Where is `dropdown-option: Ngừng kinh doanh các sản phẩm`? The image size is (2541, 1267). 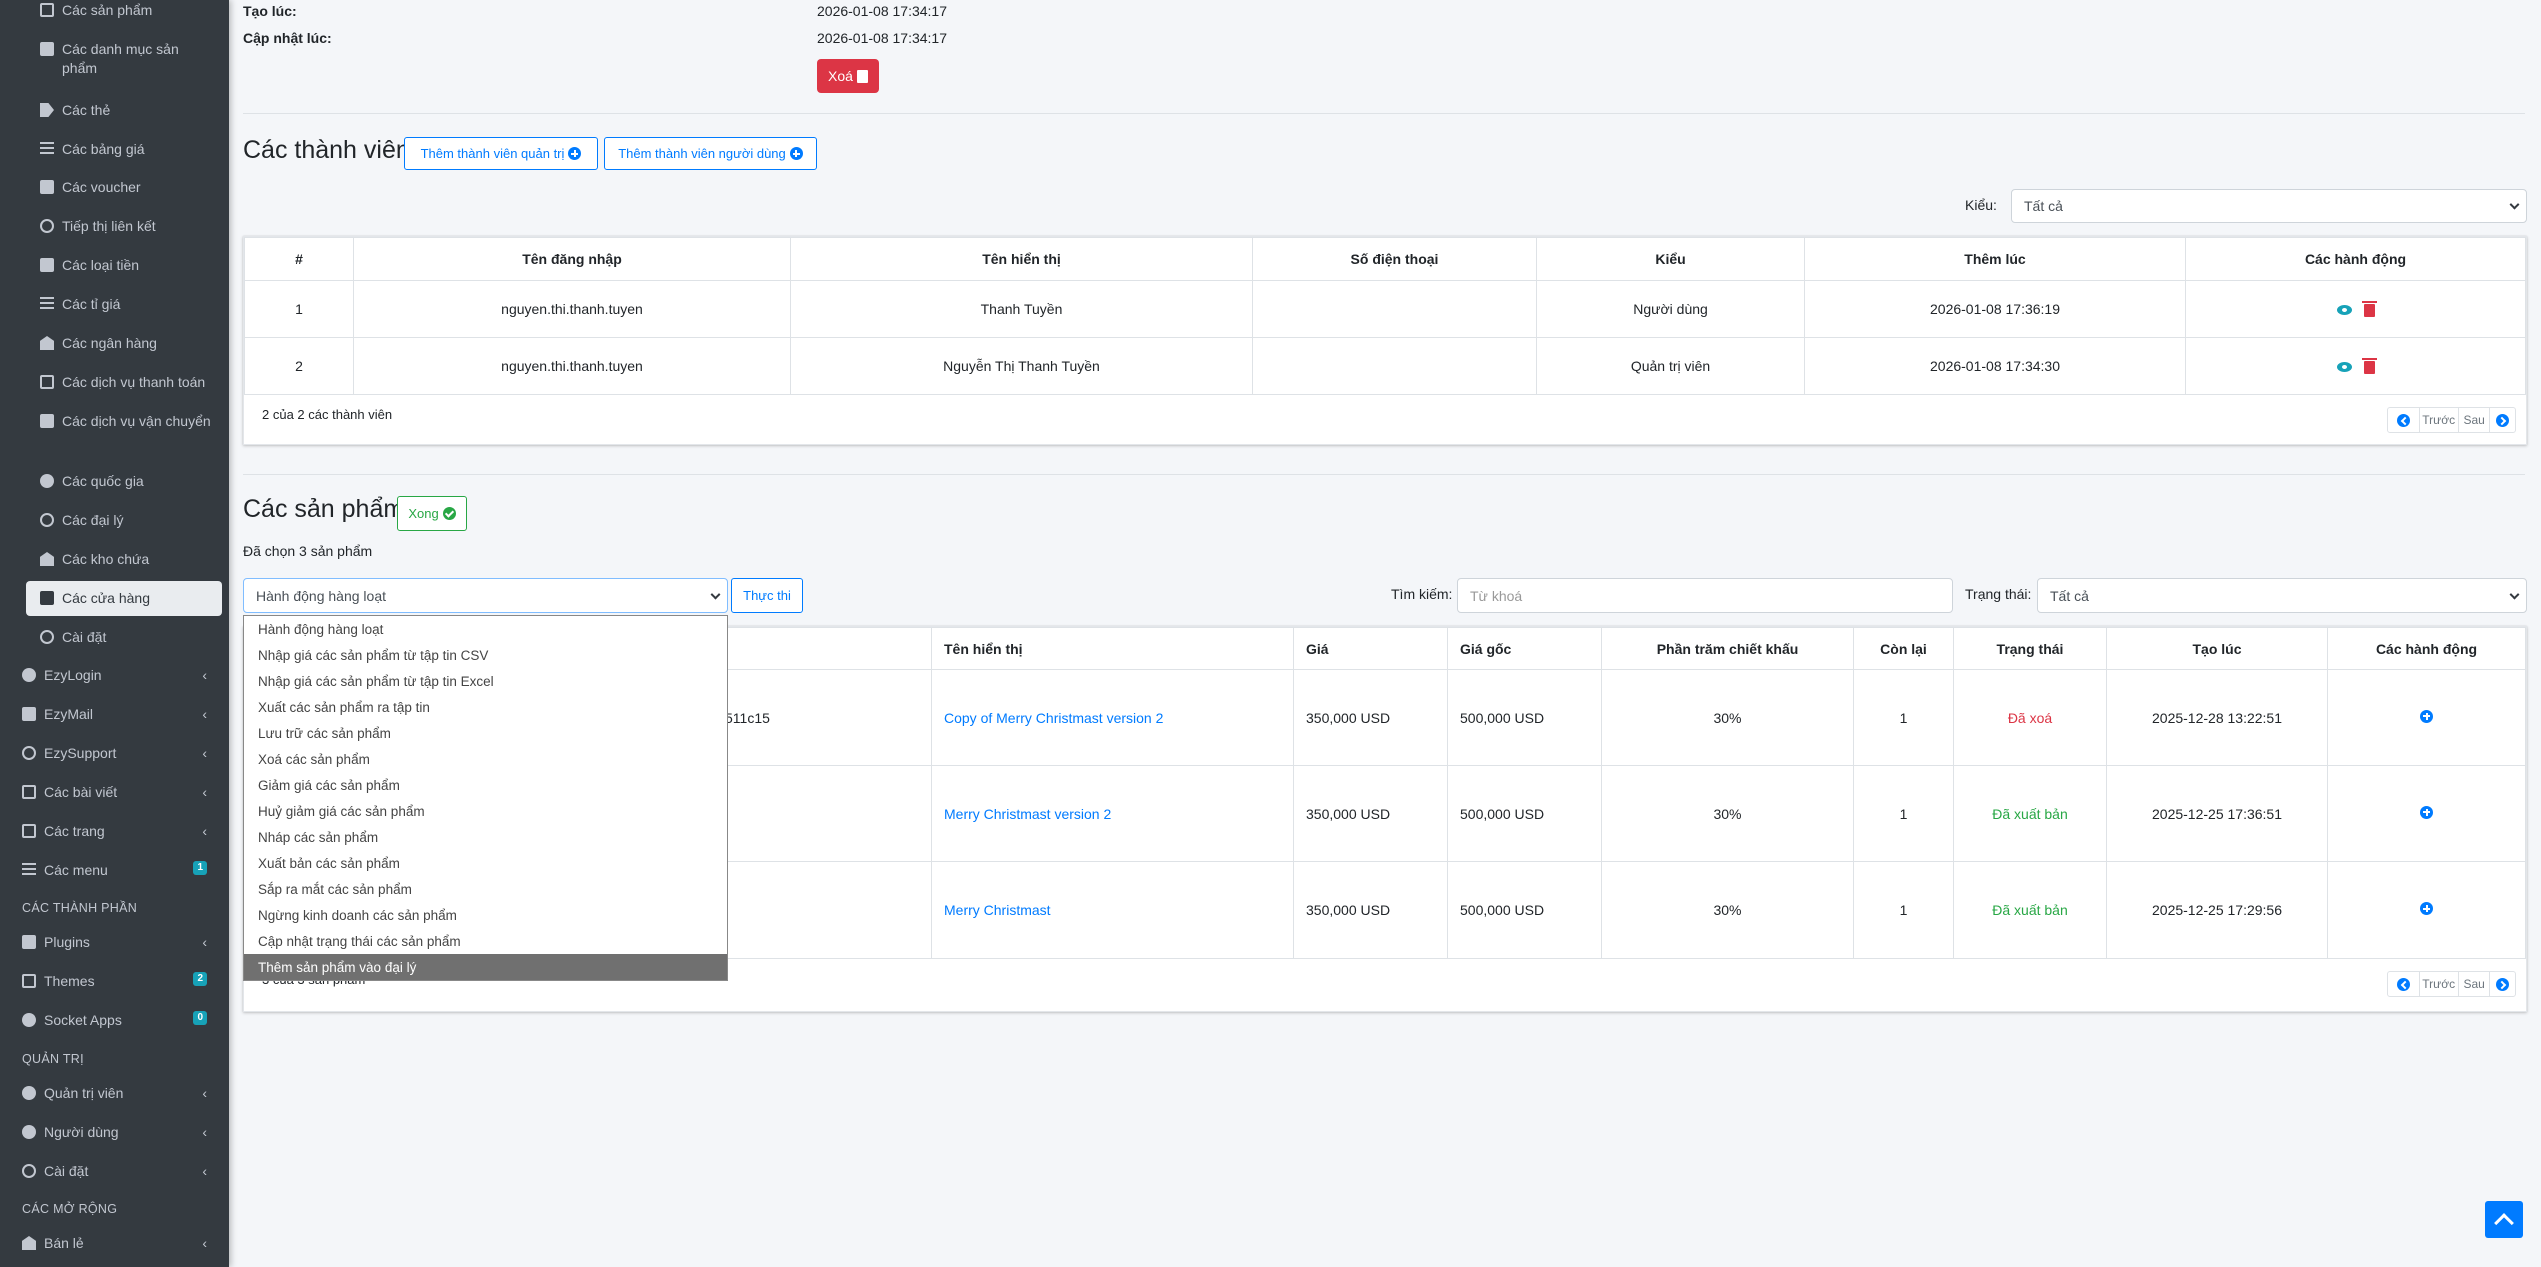 dropdown-option: Ngừng kinh doanh các sản phẩm is located at coordinates (357, 915).